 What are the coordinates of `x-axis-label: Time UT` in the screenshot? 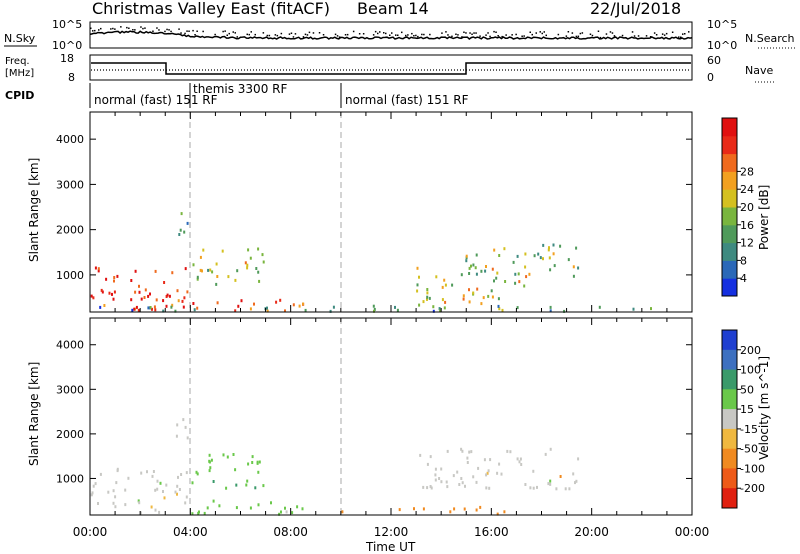 It's located at (390, 547).